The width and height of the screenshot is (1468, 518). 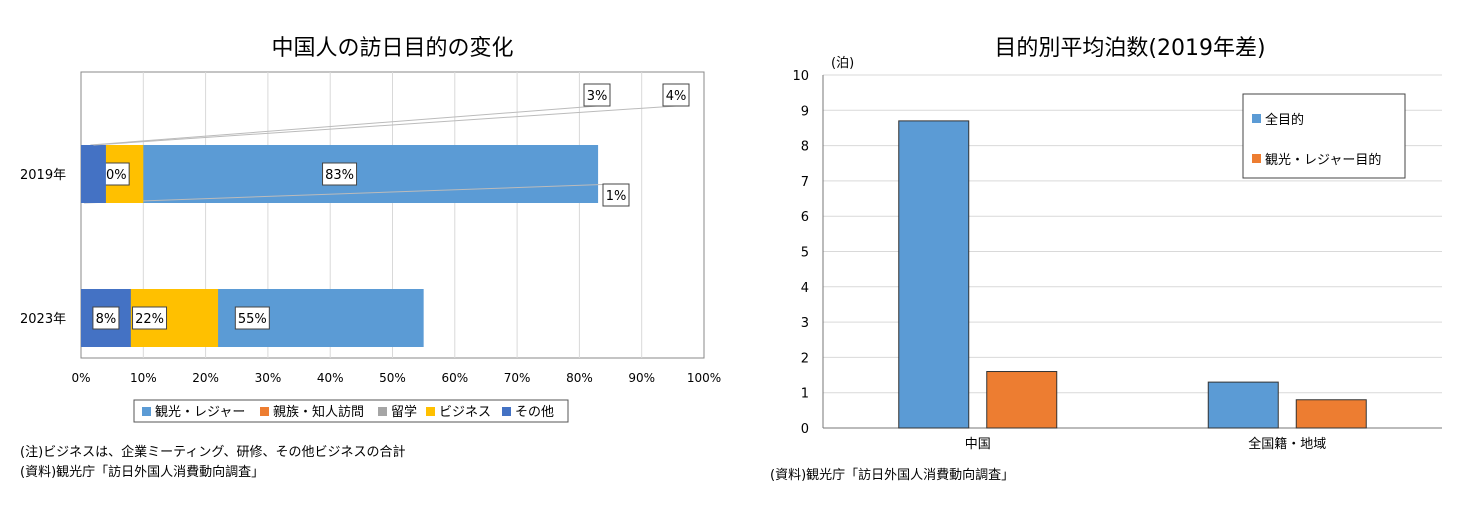 I want to click on data-label: 8%, so click(x=106, y=319).